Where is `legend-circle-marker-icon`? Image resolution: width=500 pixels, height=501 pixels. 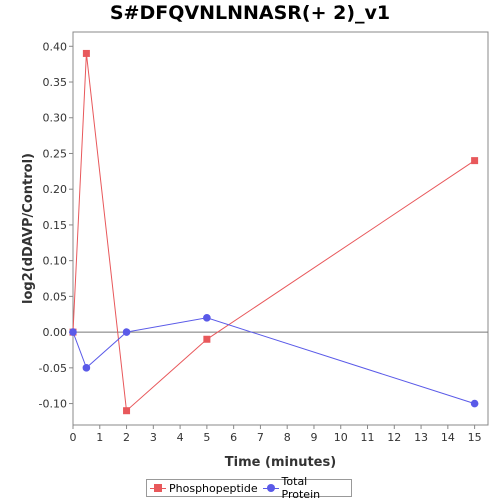 legend-circle-marker-icon is located at coordinates (270, 488).